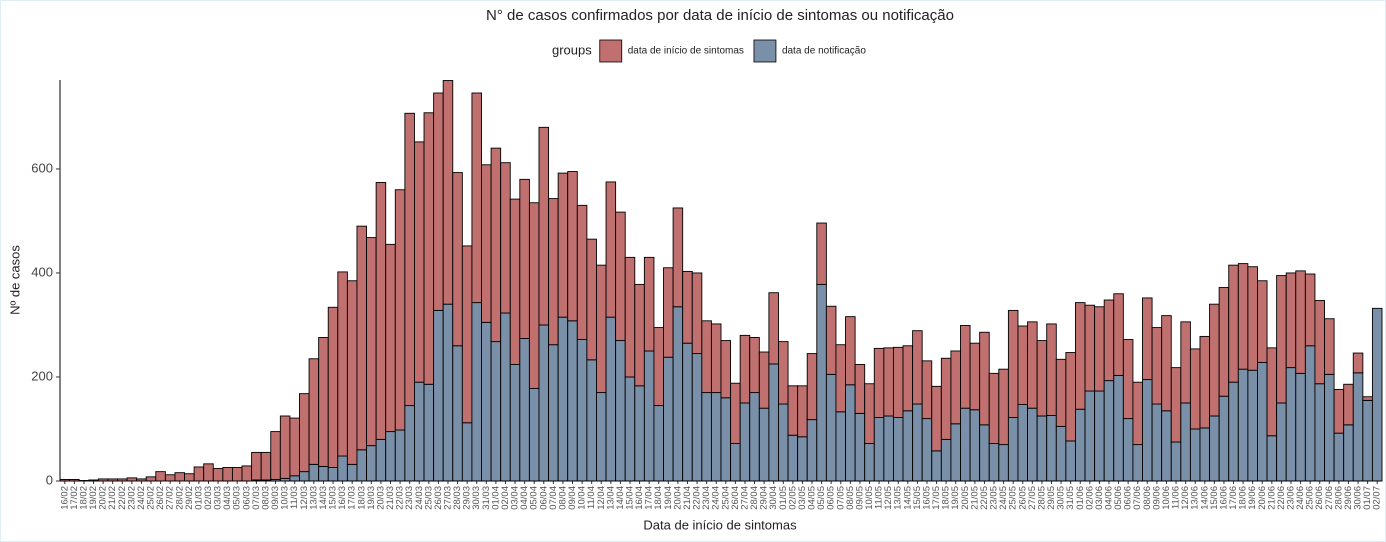 The width and height of the screenshot is (1386, 542). Describe the element at coordinates (936, 498) in the screenshot. I see `x-tick-label: 17/05` at that location.